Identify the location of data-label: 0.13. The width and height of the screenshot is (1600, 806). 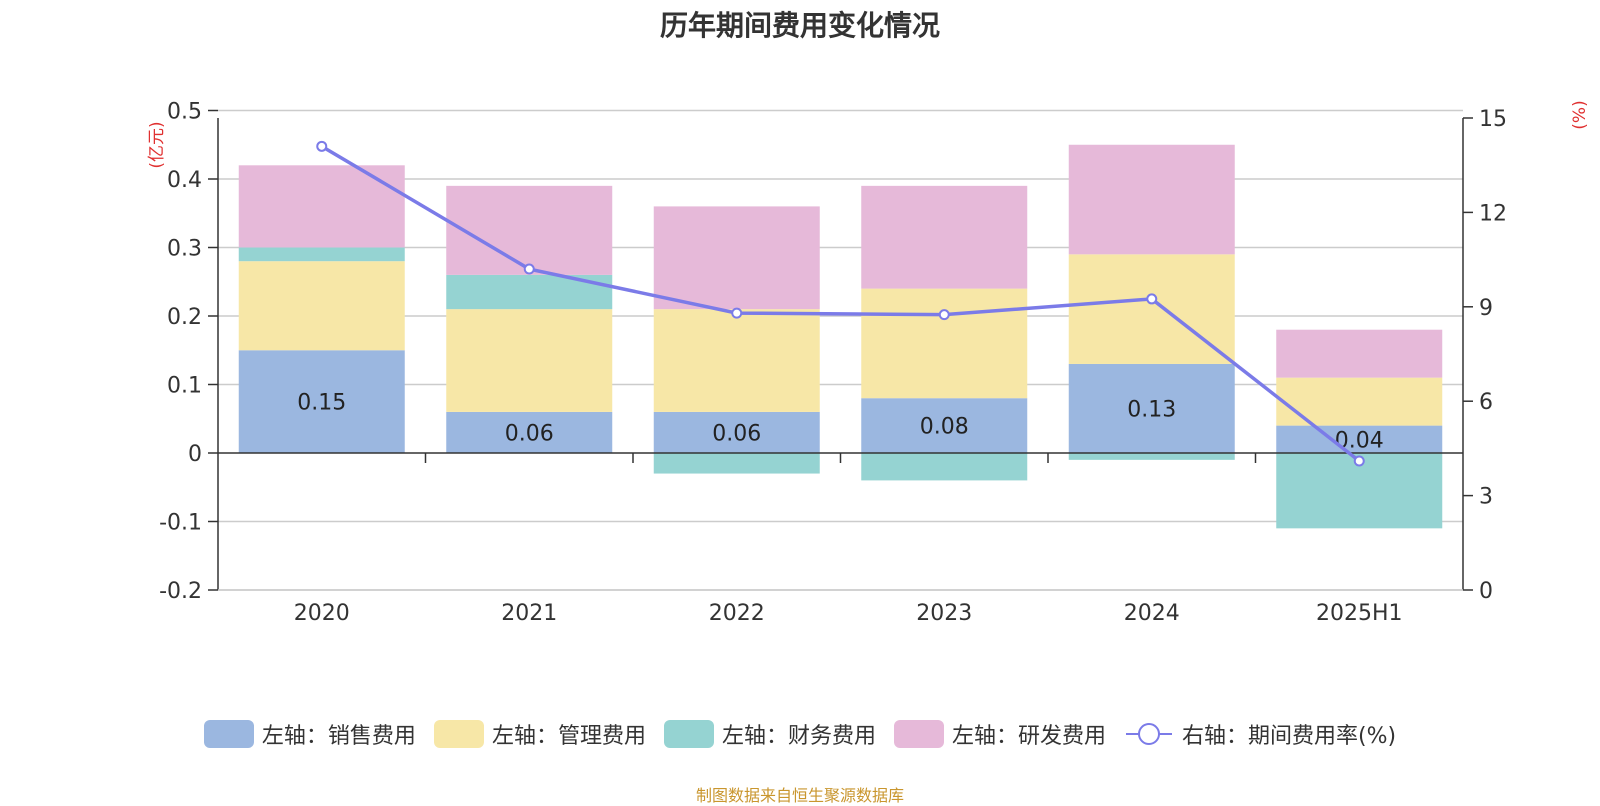
(1151, 409).